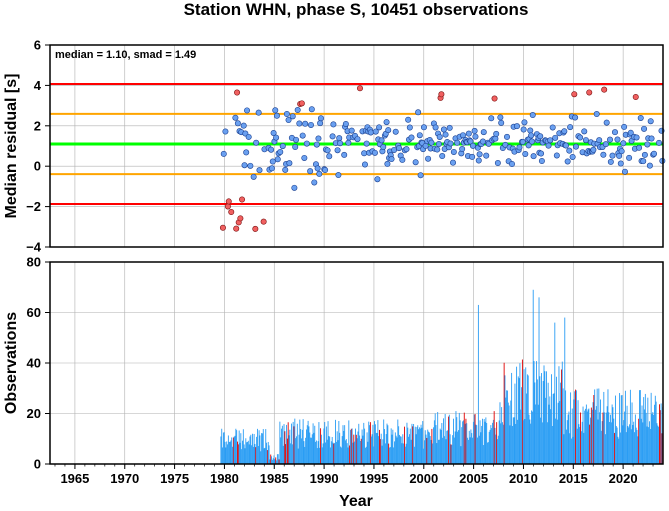  I want to click on y-tick-label: 0, so click(37, 464).